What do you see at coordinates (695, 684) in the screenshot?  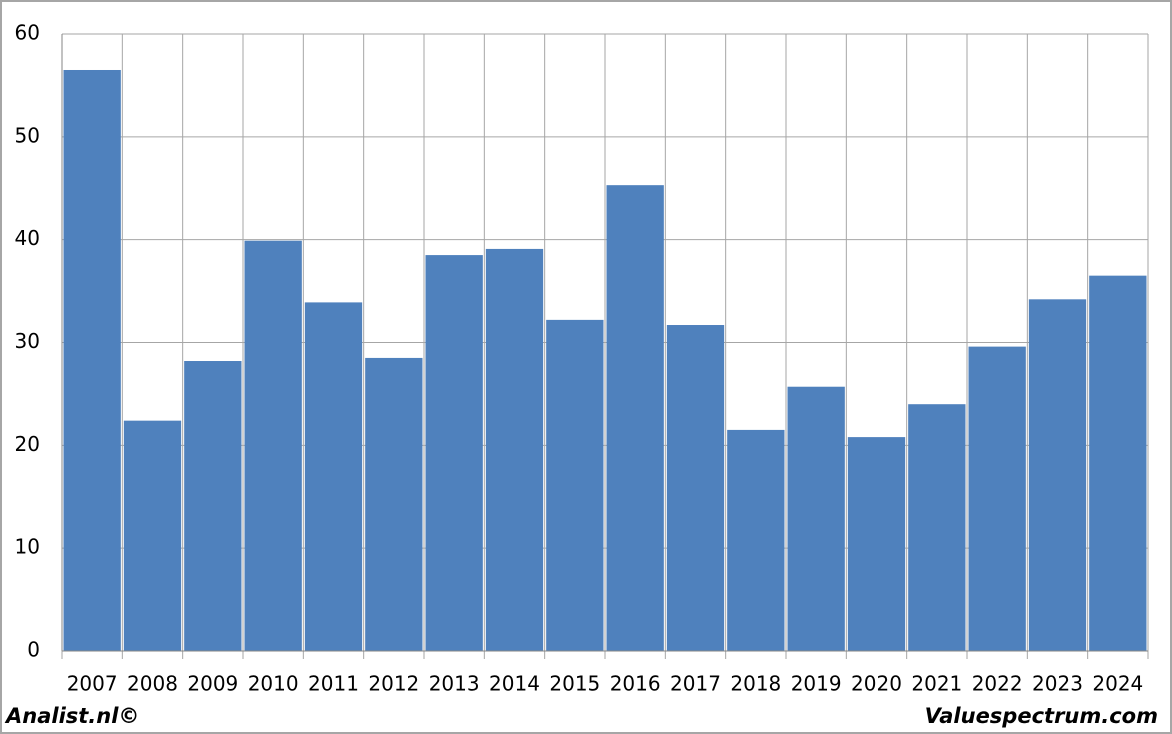 I see `x-tick-label: 2017` at bounding box center [695, 684].